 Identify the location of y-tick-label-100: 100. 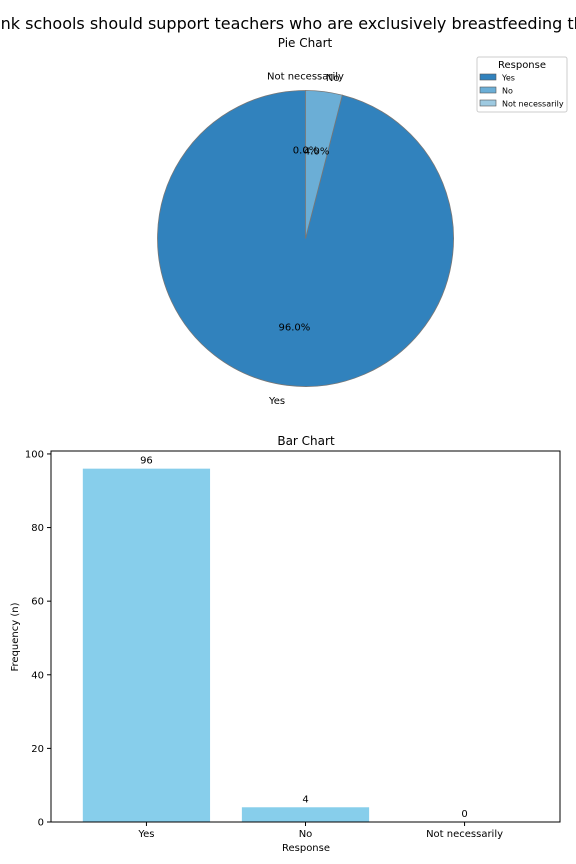
(34, 454).